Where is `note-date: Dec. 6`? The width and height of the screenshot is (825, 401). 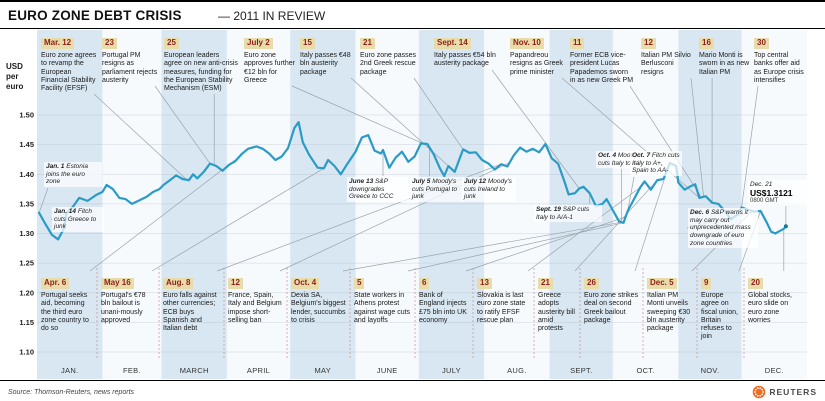
note-date: Dec. 6 is located at coordinates (700, 212).